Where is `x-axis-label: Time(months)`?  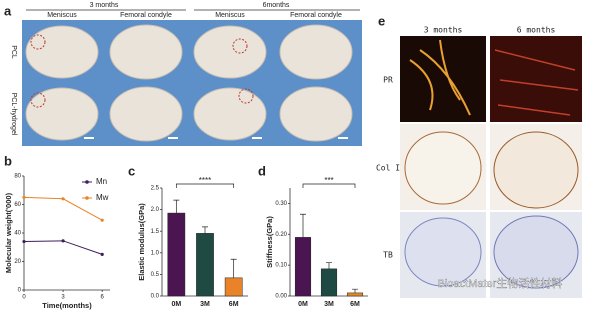 x-axis-label: Time(months) is located at coordinates (67, 305).